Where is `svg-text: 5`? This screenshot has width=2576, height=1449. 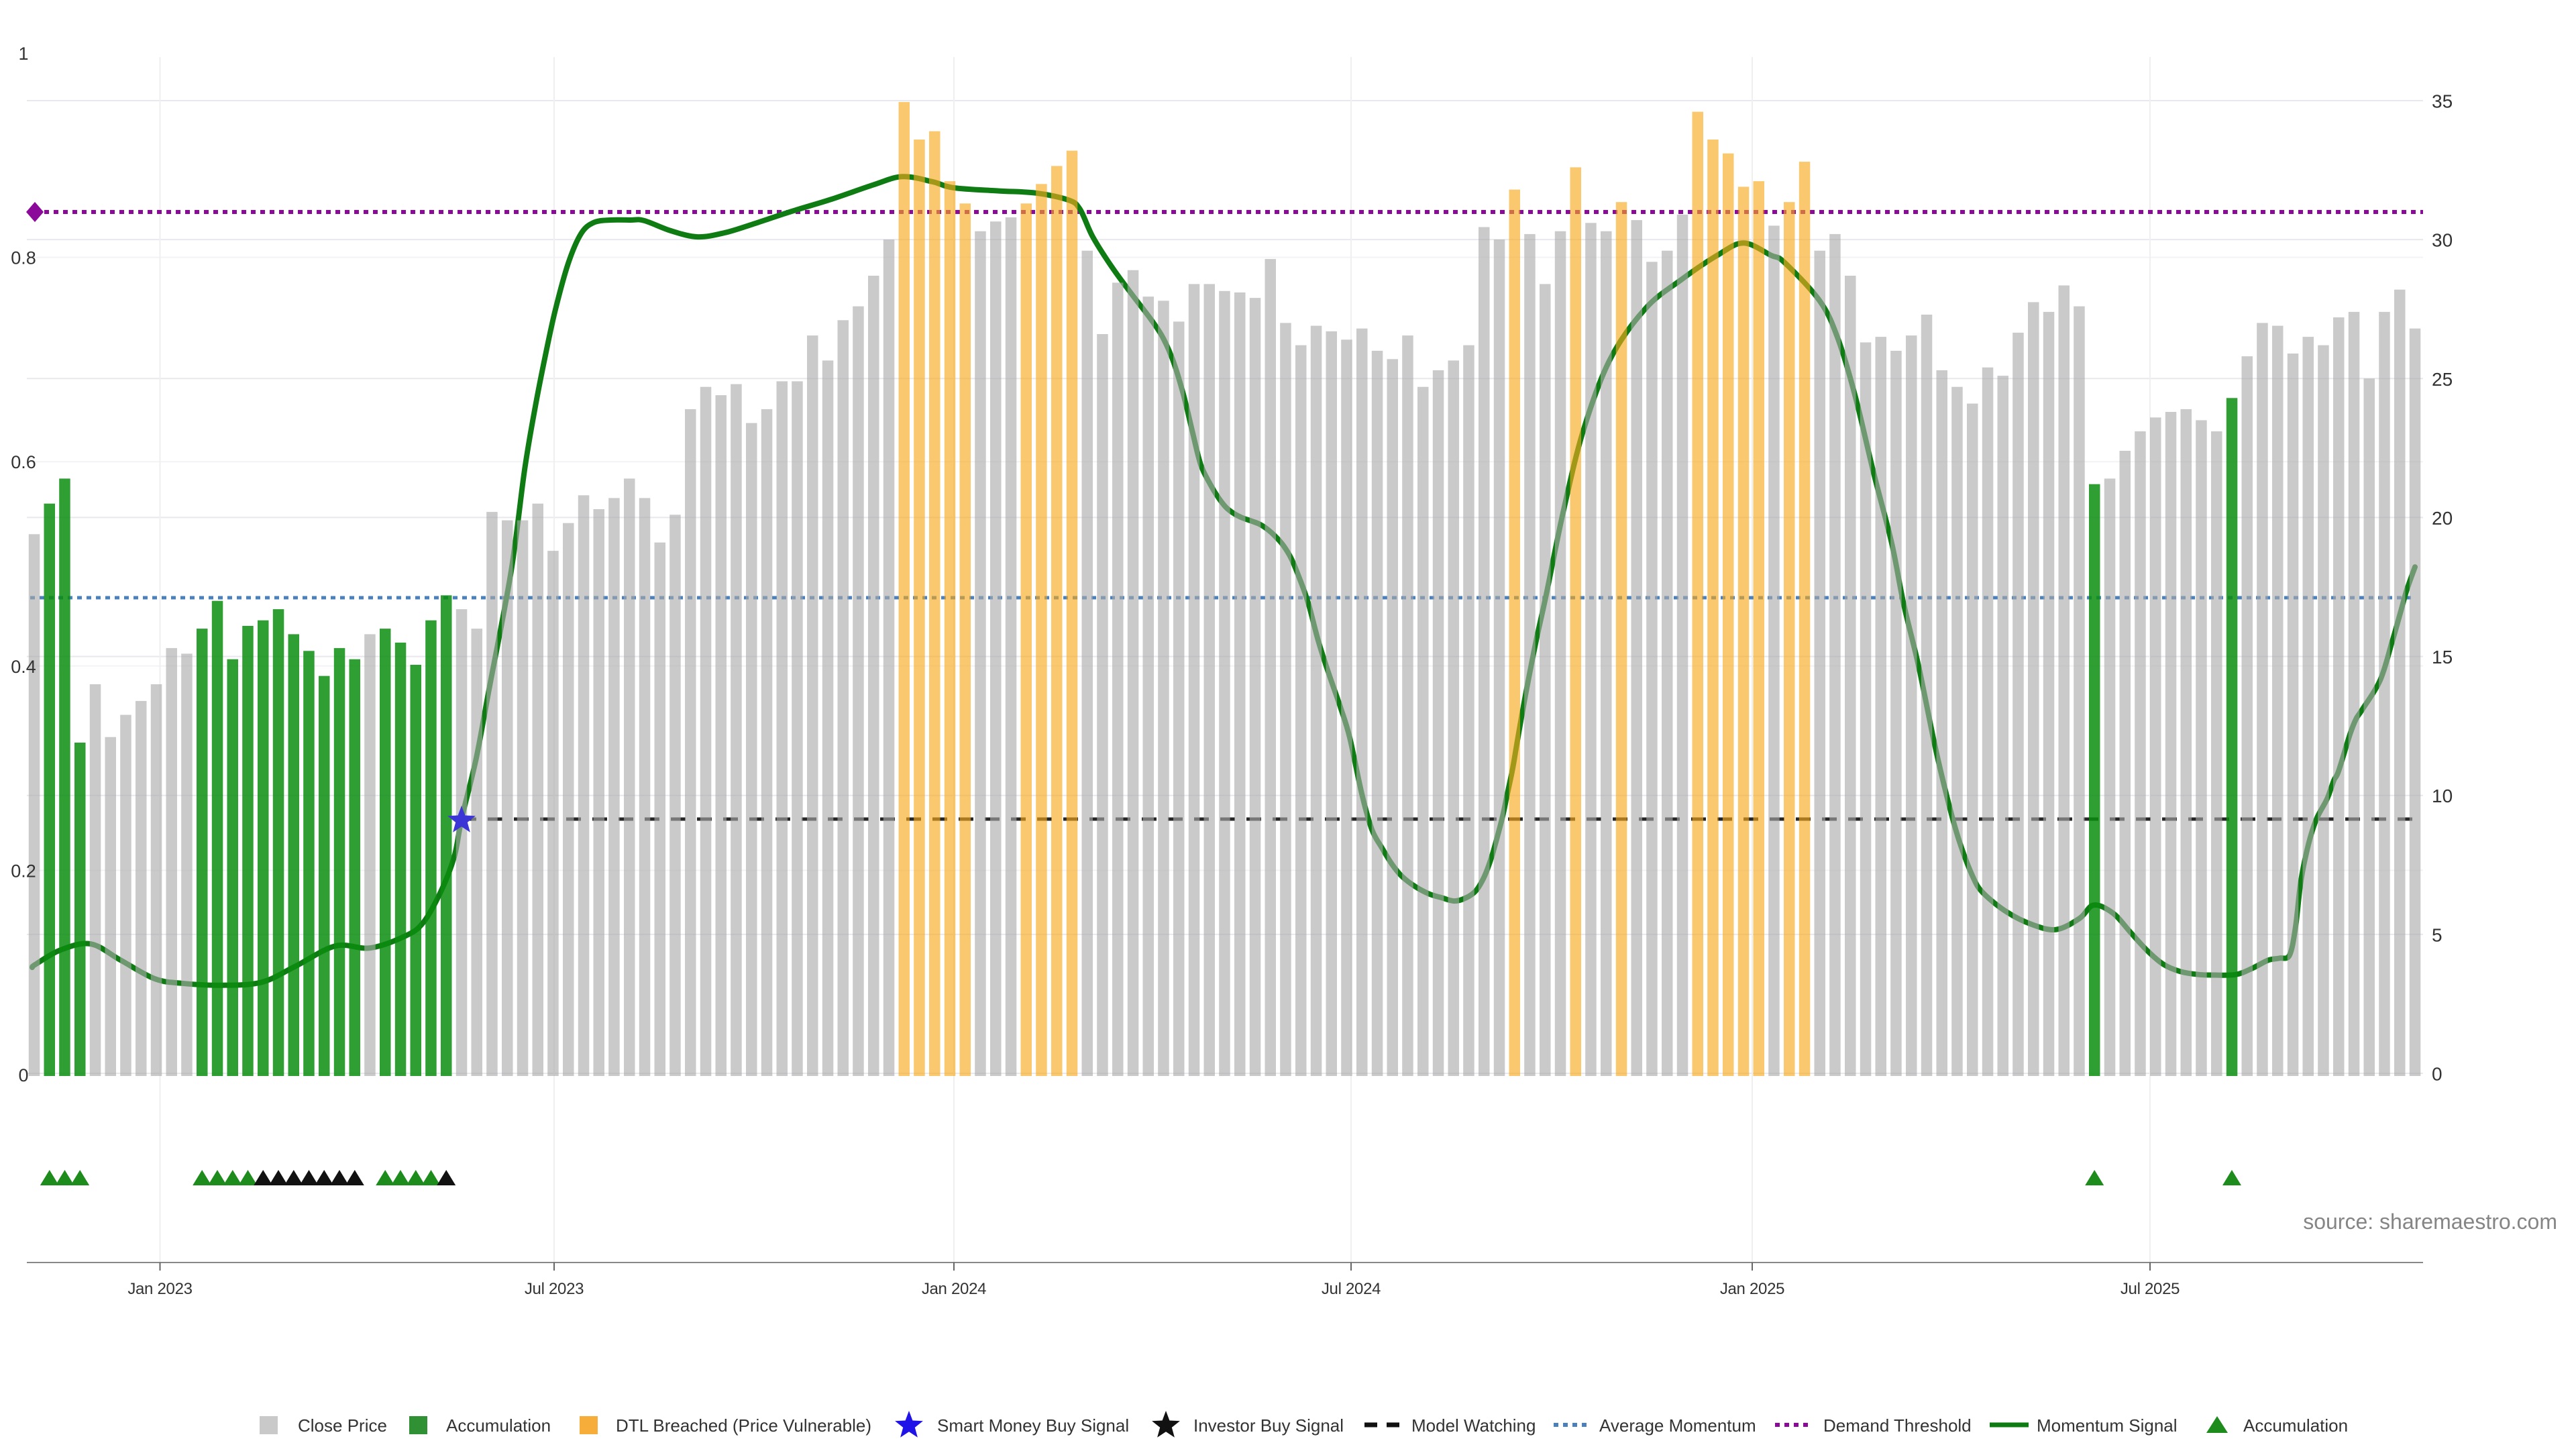
svg-text: 5 is located at coordinates (2437, 934).